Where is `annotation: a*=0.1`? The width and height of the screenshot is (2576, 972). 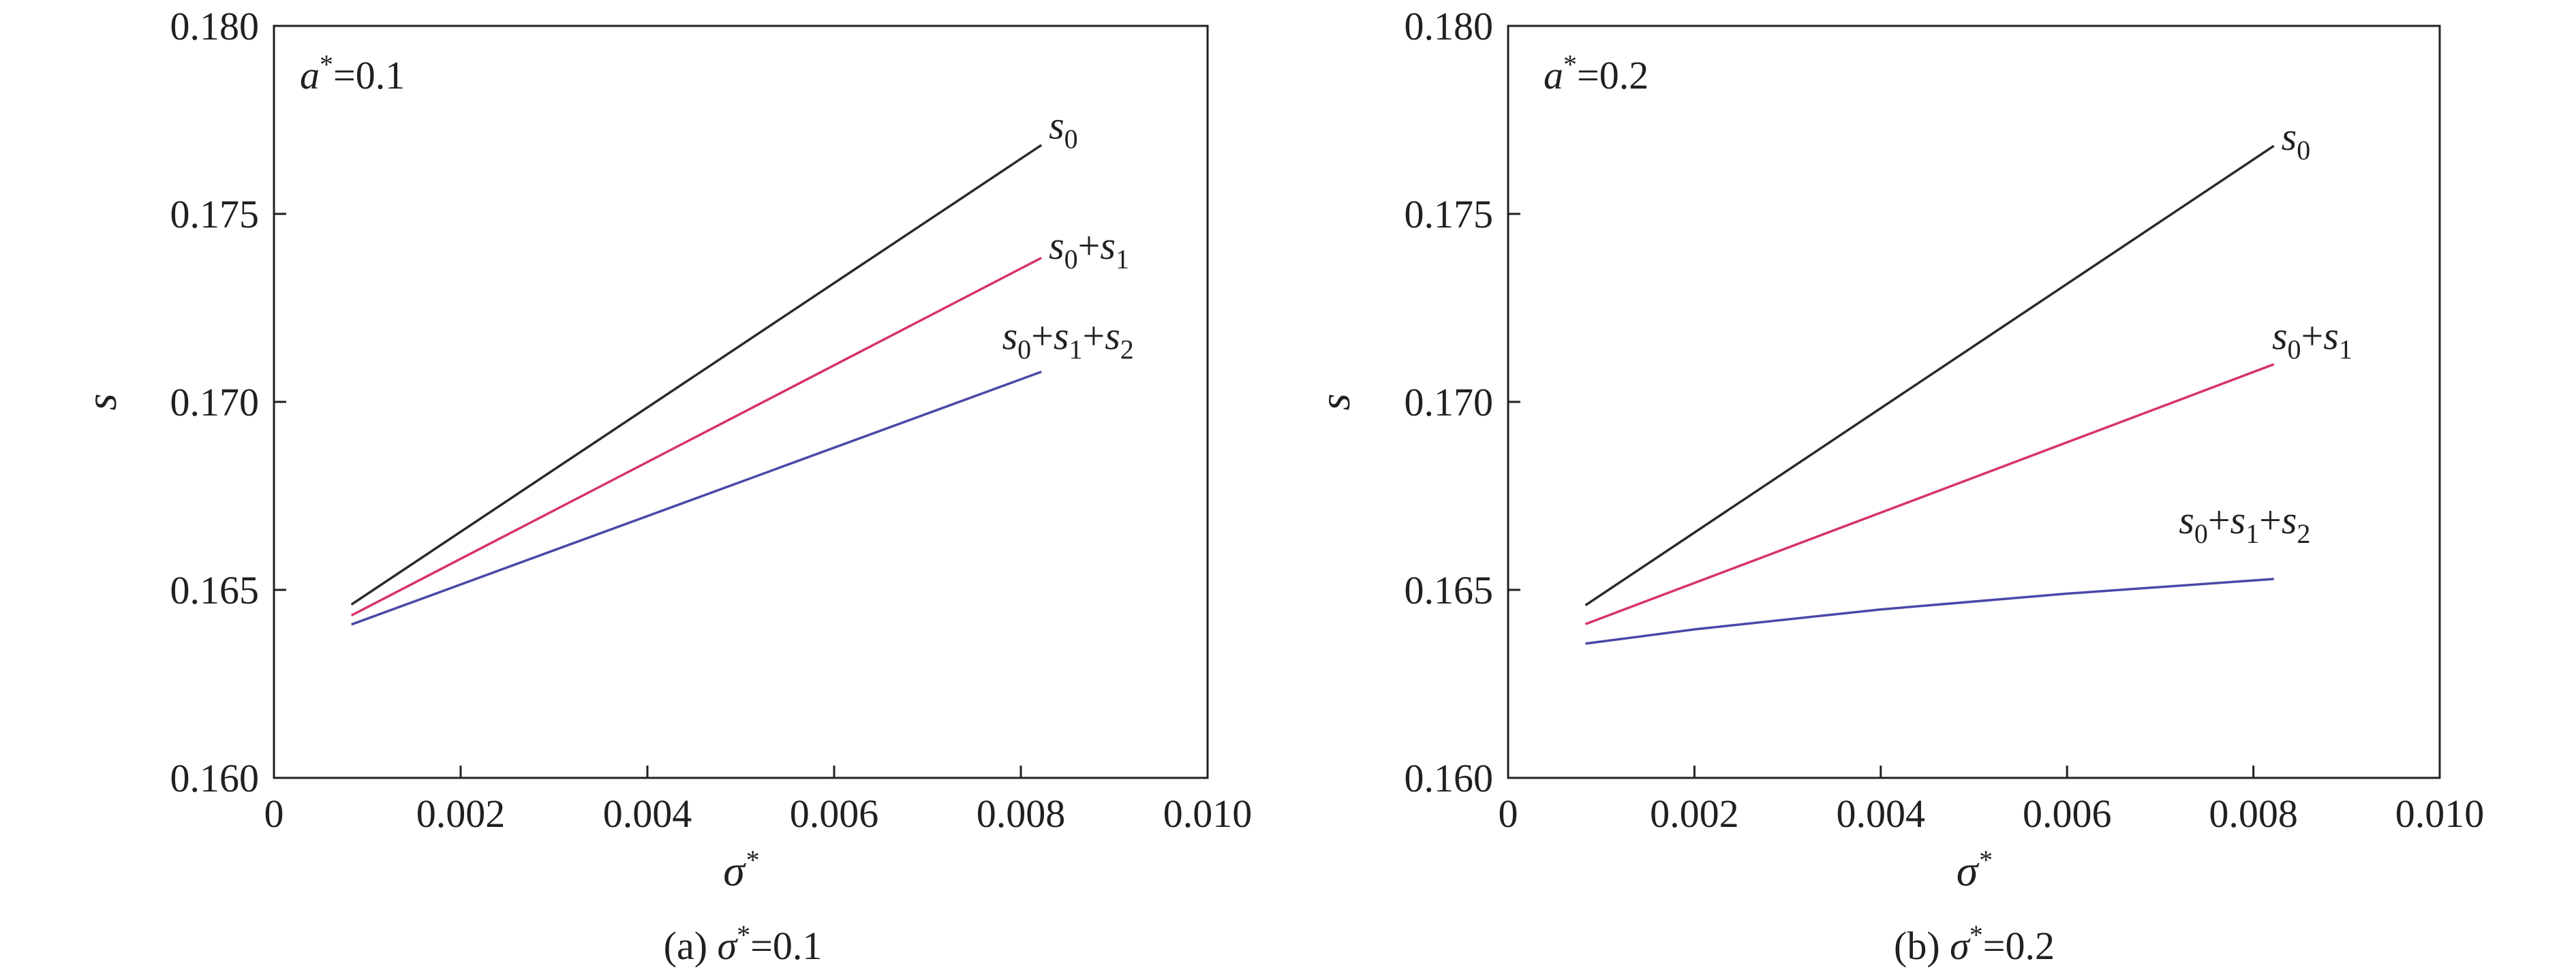
annotation: a*=0.1 is located at coordinates (352, 73).